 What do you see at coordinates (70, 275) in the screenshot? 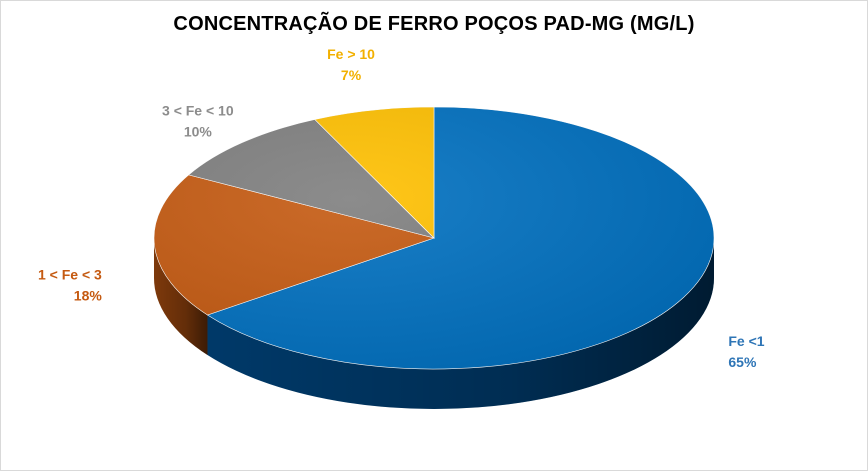
I see `slice-category-label-1: 1 < Fe < 3` at bounding box center [70, 275].